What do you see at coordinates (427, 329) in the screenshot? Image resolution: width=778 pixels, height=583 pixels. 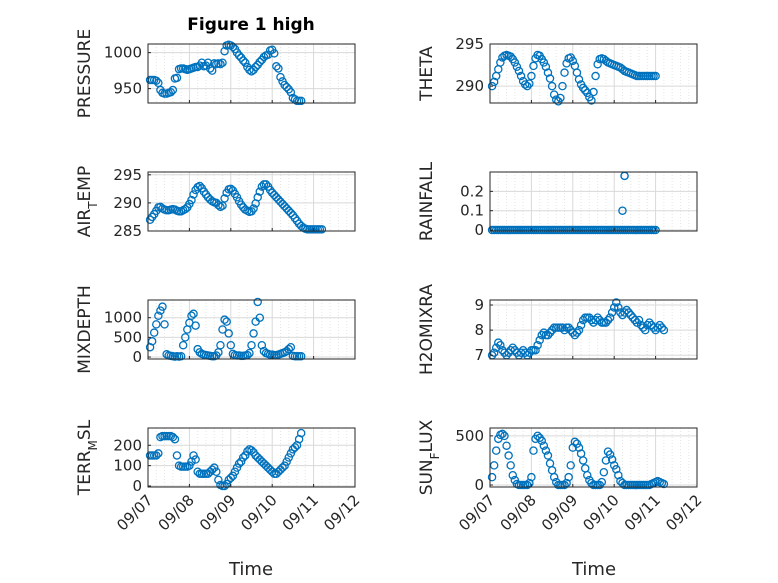 I see `y-axis-label: H2OMIXRA` at bounding box center [427, 329].